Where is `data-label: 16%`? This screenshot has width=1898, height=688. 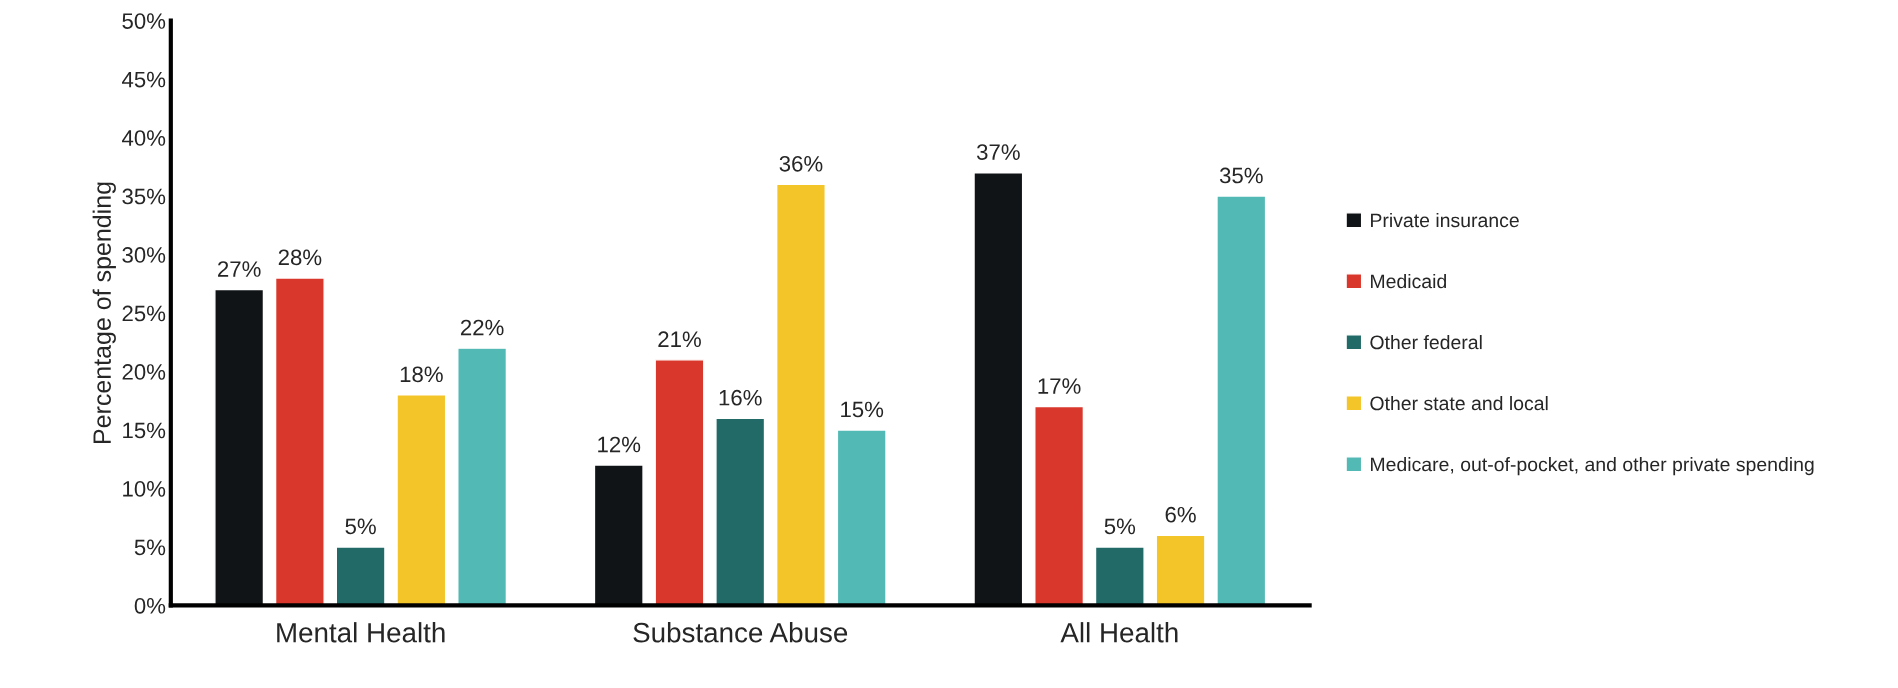
data-label: 16% is located at coordinates (740, 397).